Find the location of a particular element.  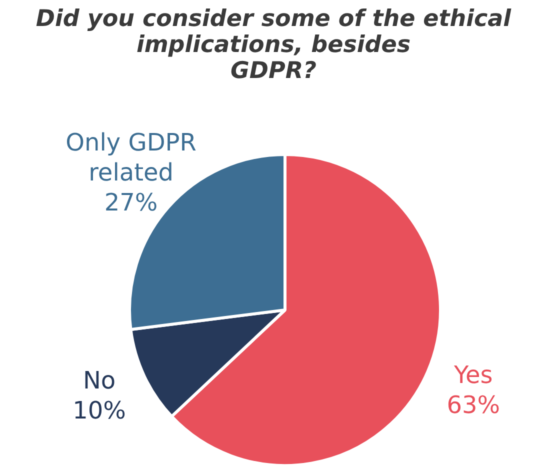

data-label: 27% is located at coordinates (131, 202).